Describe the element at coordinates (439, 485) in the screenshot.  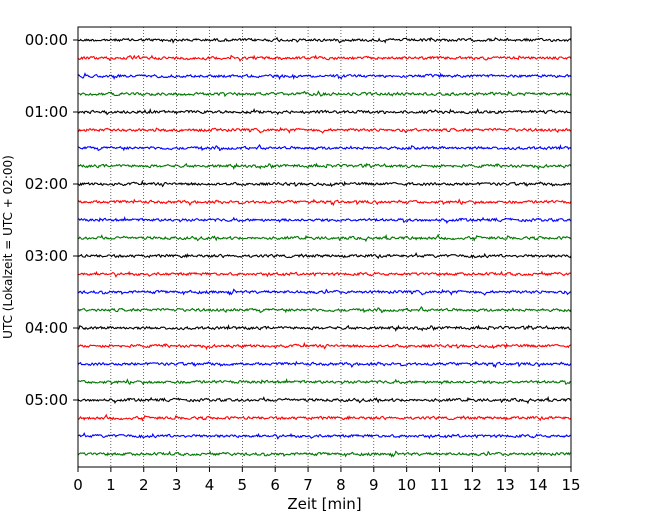
I see `x-tick-label: 11` at that location.